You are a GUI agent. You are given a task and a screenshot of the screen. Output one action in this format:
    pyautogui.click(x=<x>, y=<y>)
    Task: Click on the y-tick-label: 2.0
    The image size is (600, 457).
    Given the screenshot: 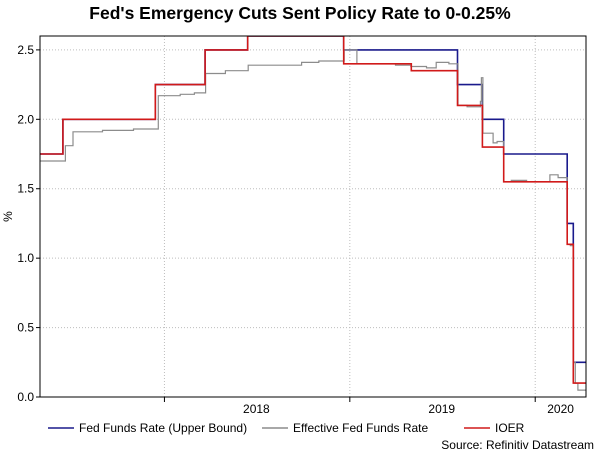 What is the action you would take?
    pyautogui.click(x=25, y=119)
    